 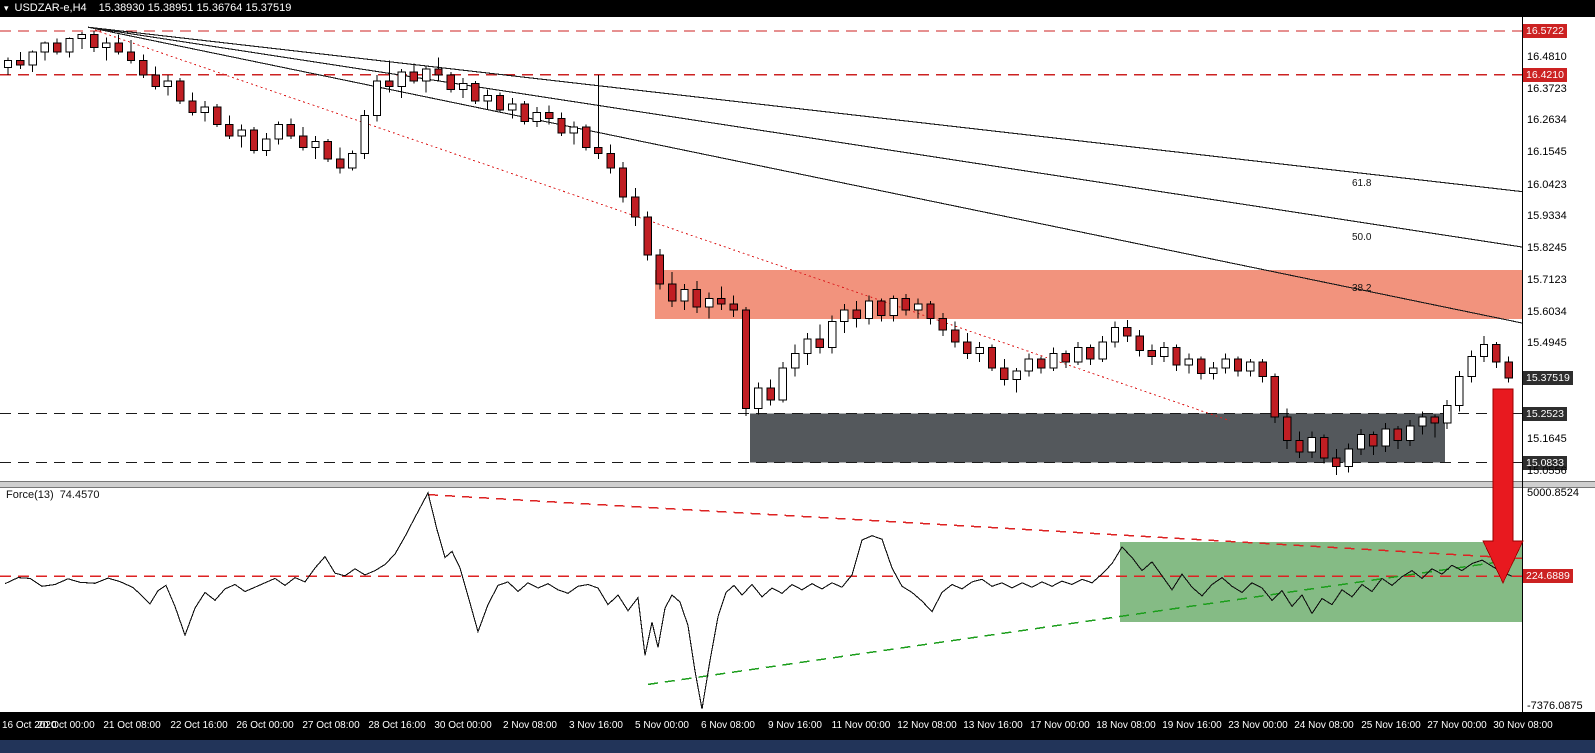 I want to click on axis-label: 16.4210, so click(x=1545, y=74).